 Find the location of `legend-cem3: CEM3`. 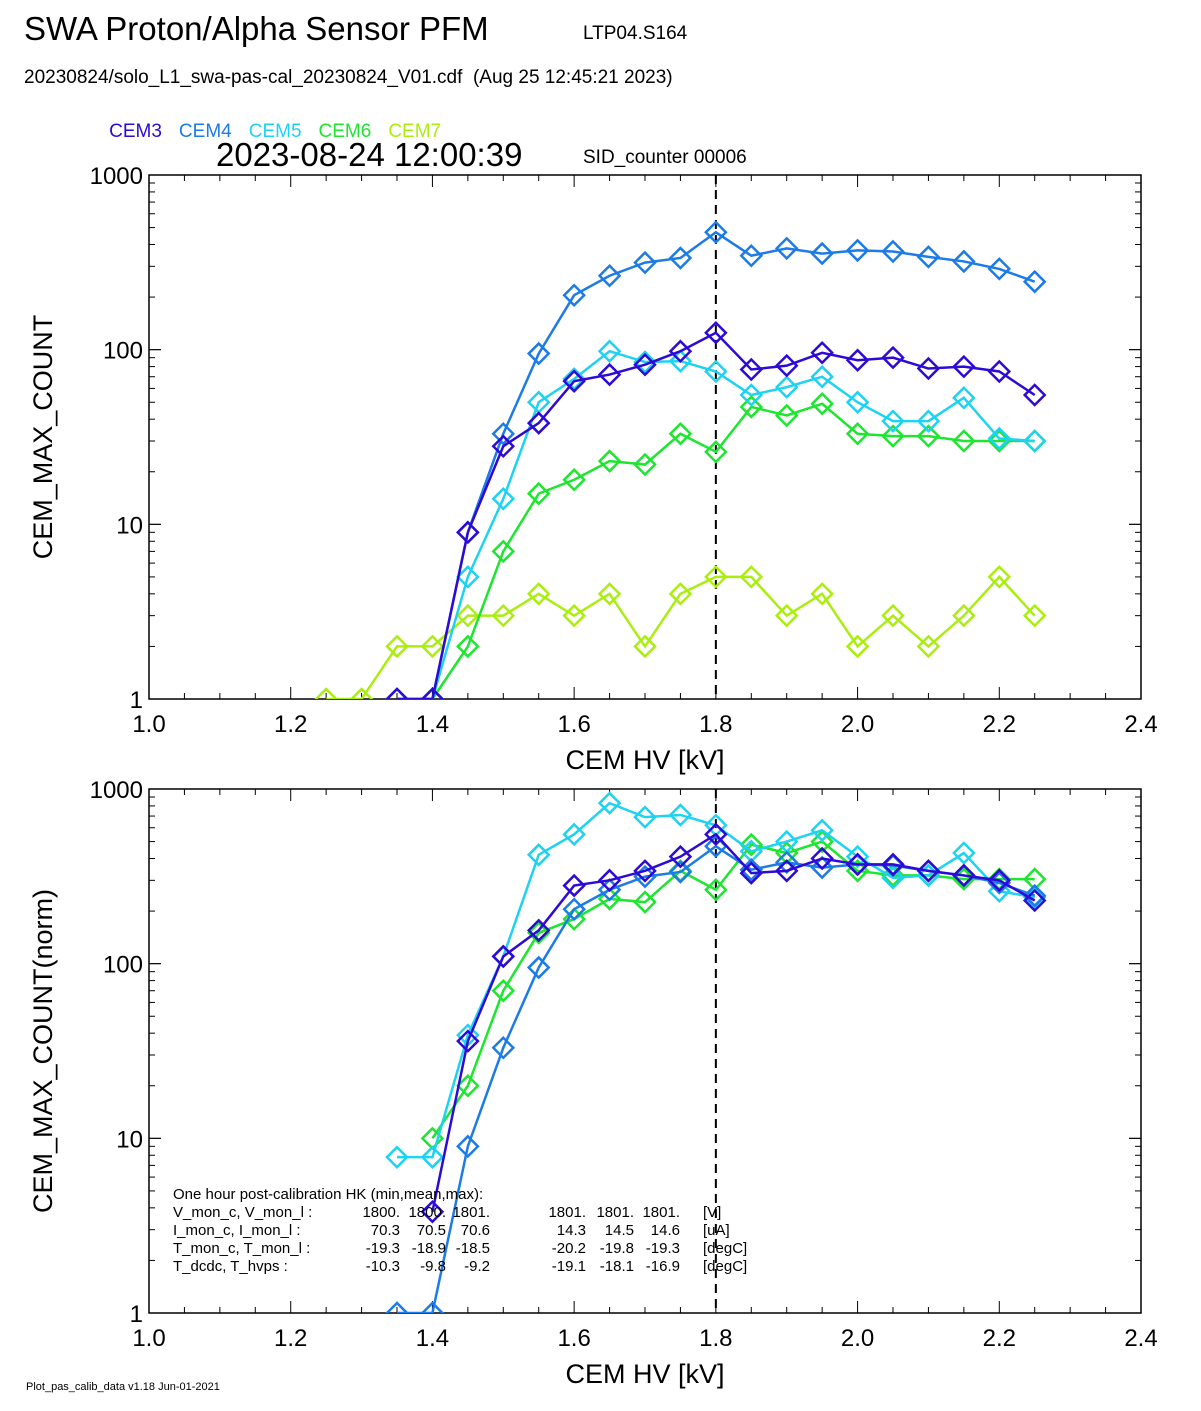

legend-cem3: CEM3 is located at coordinates (135, 131).